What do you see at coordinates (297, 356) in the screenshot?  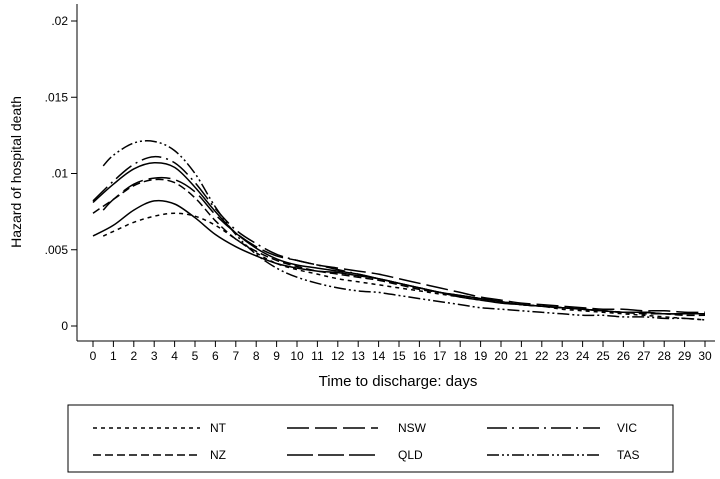 I see `x-tick-label: 10` at bounding box center [297, 356].